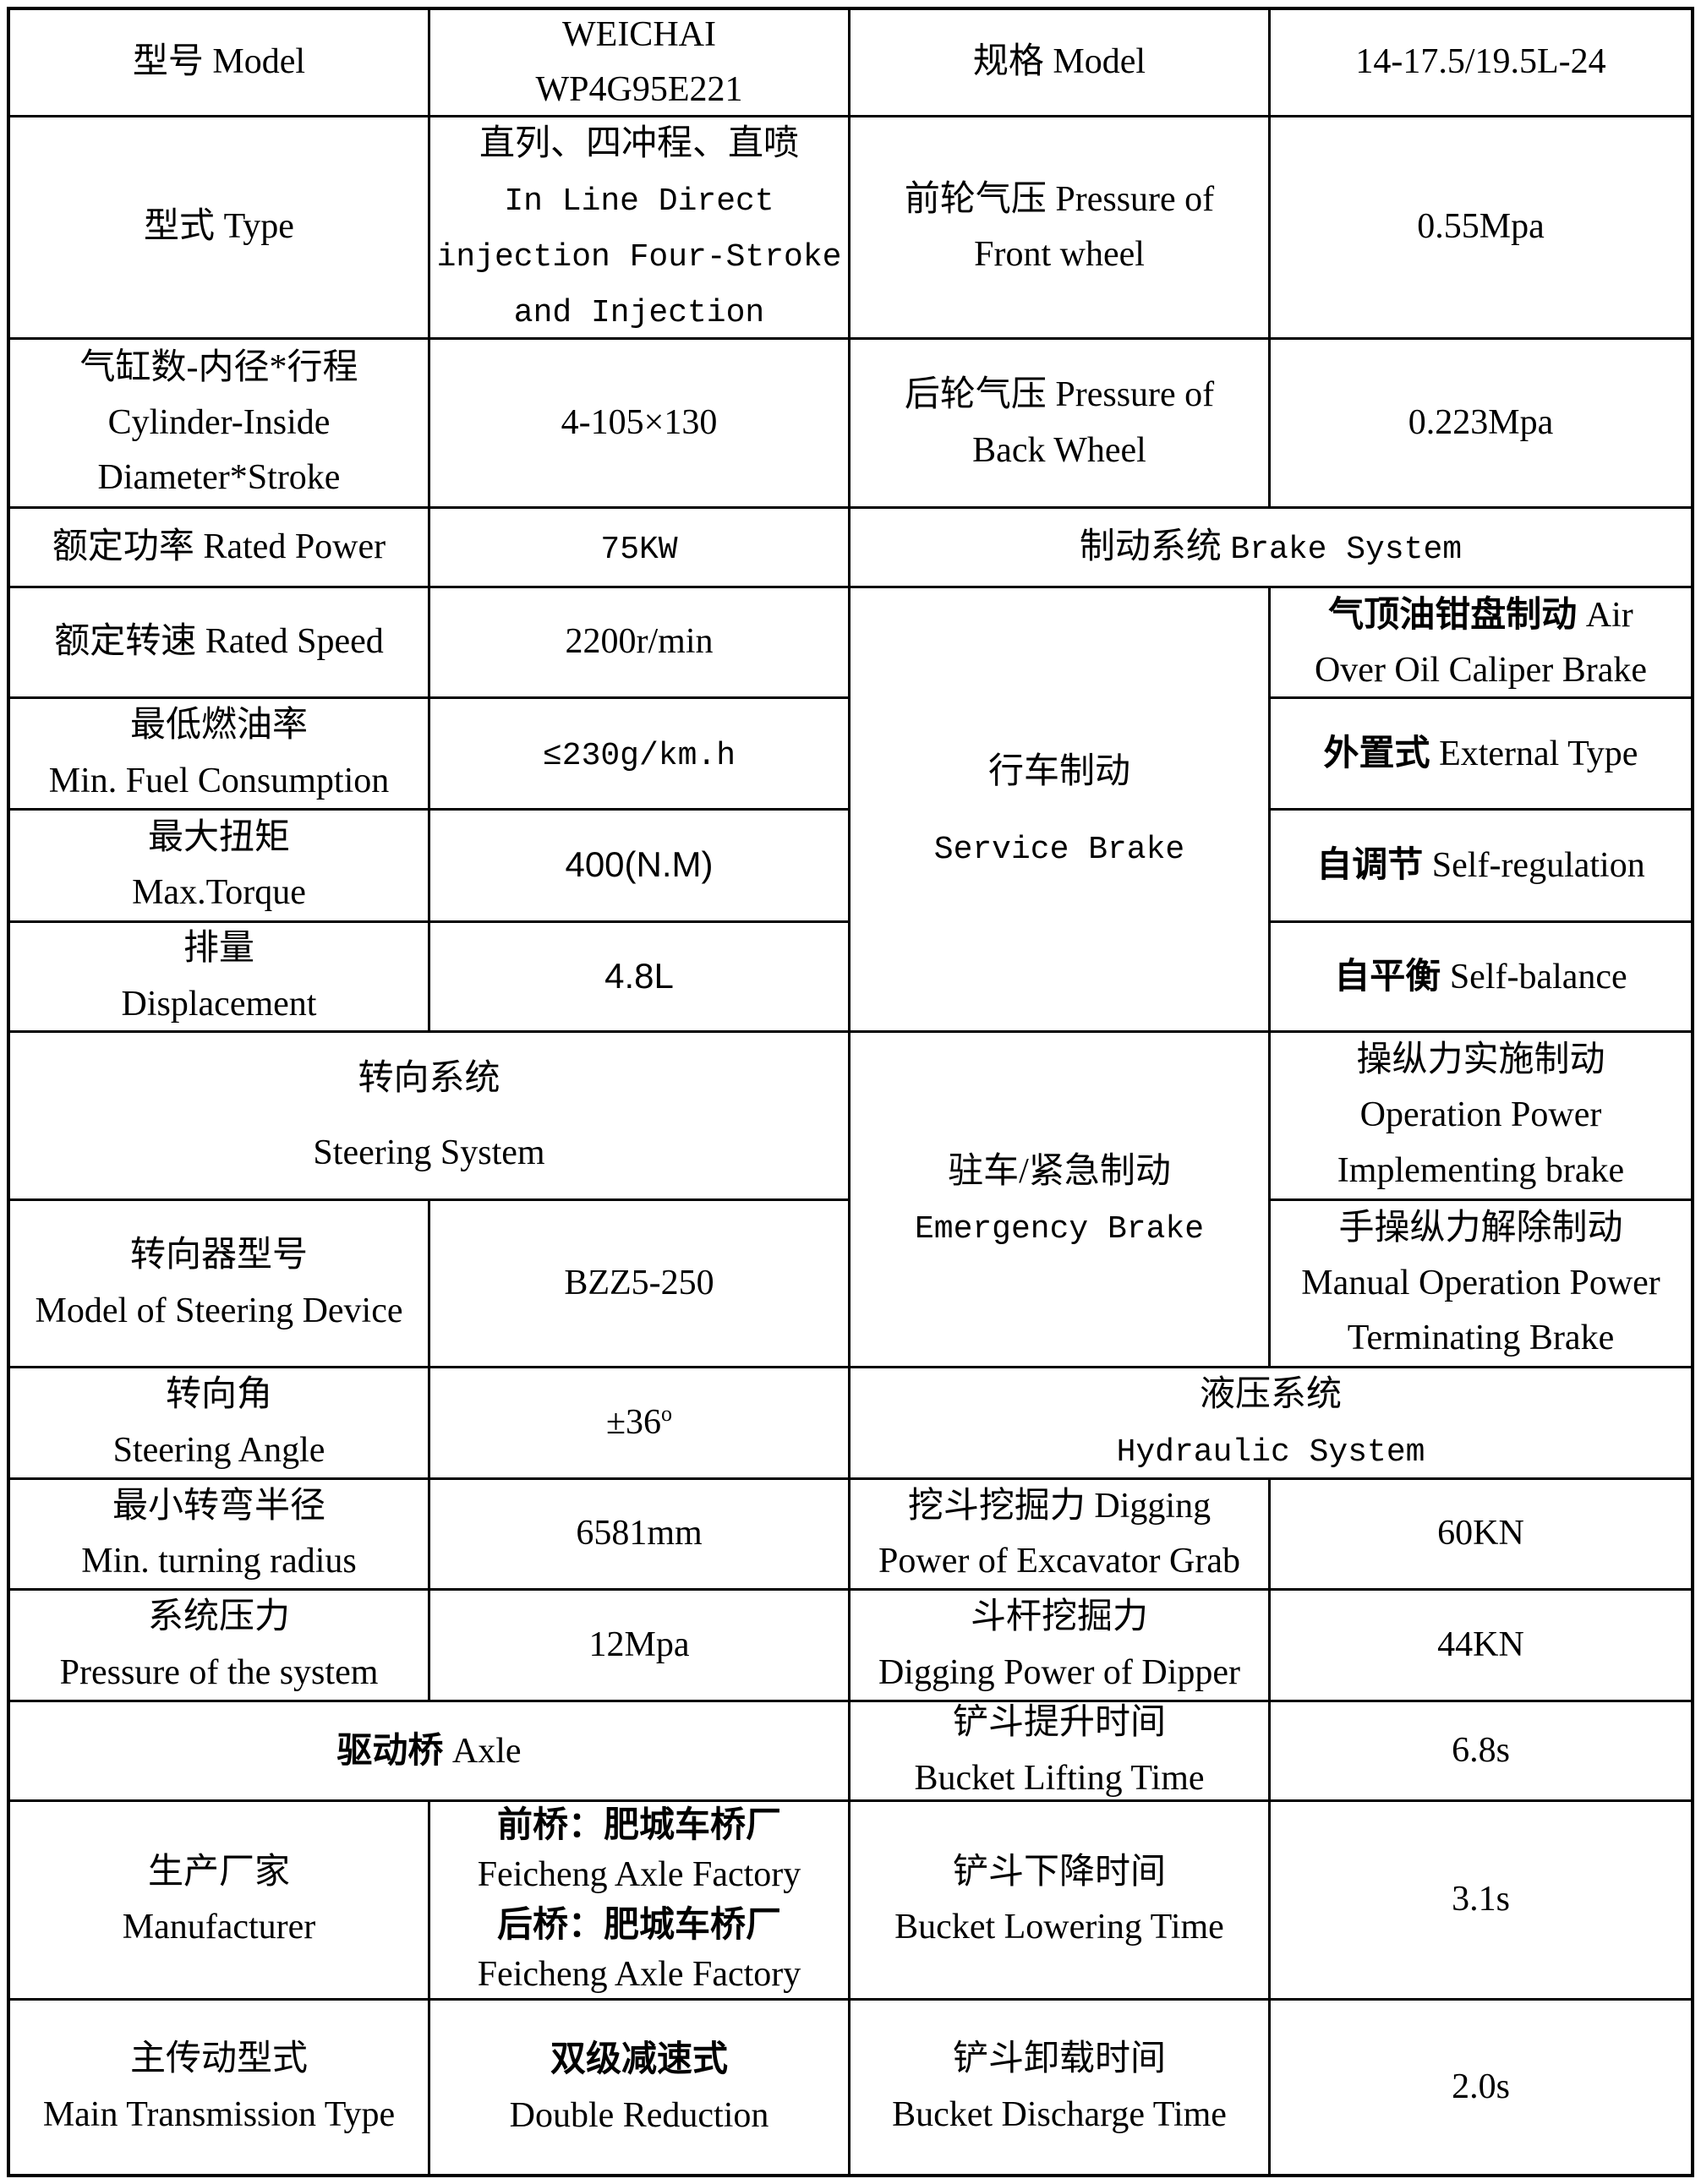  I want to click on value-text: 400(N.M), so click(639, 864).